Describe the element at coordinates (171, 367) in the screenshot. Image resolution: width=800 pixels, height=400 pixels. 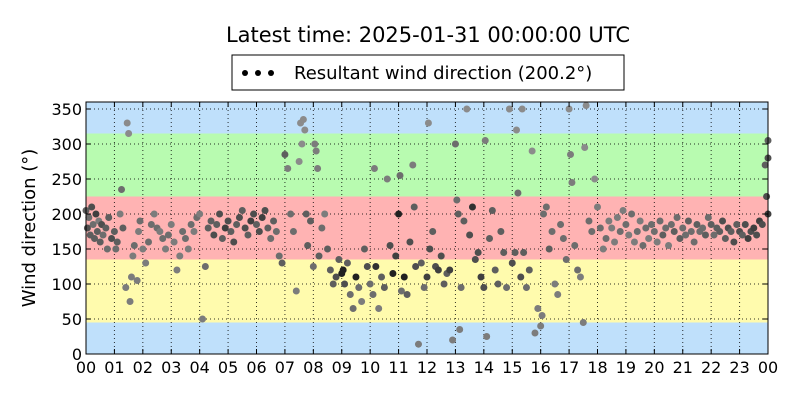
I see `x-tick-label: 03` at that location.